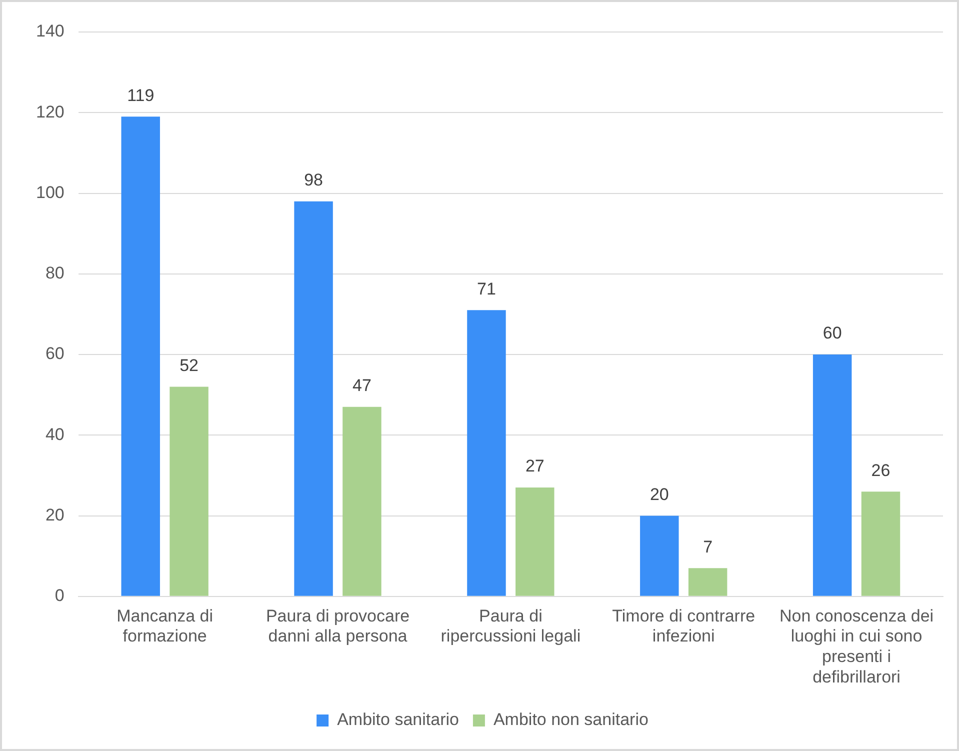 The image size is (959, 751). What do you see at coordinates (50, 112) in the screenshot?
I see `y-tick-label: 120` at bounding box center [50, 112].